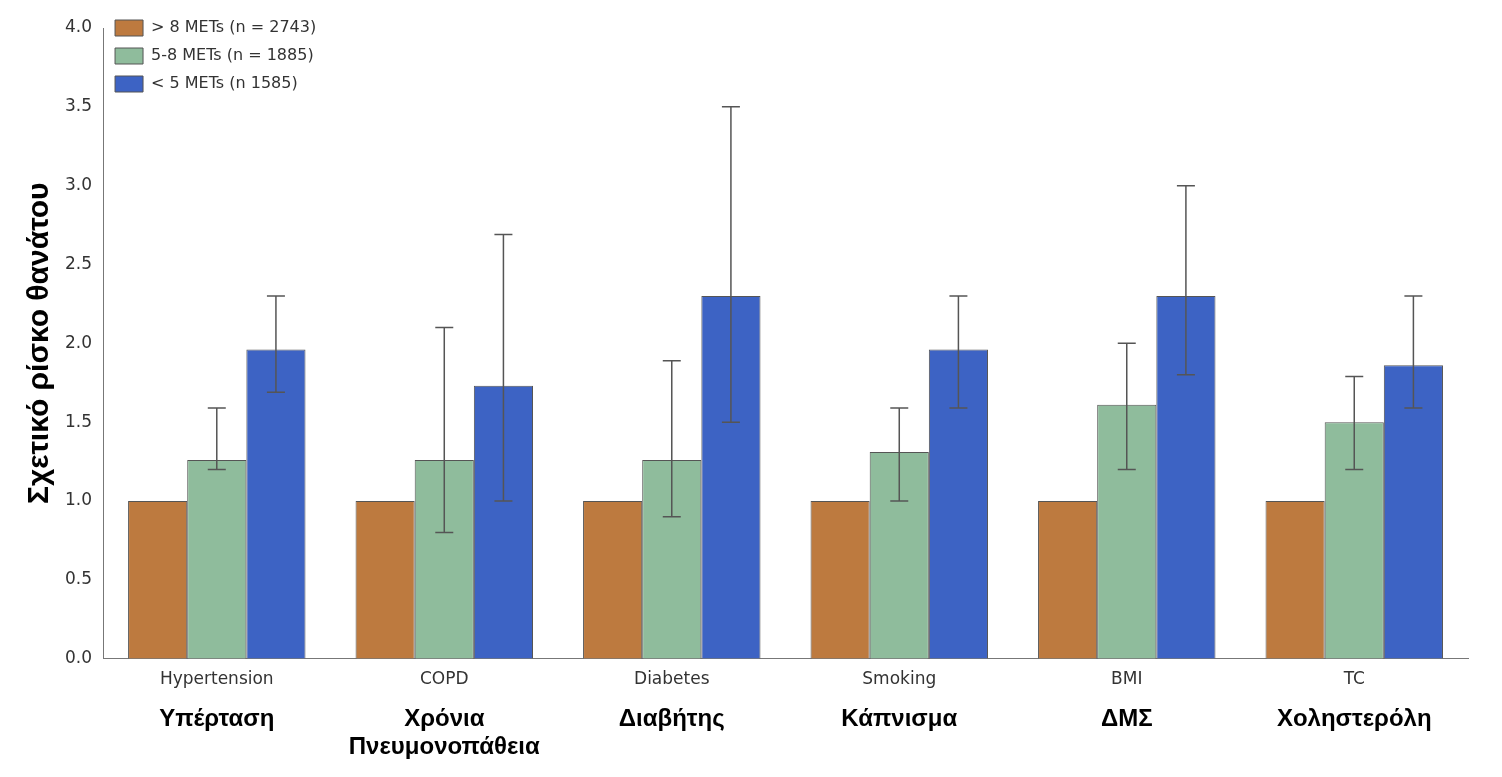 This screenshot has height=777, width=1502. I want to click on x-tick-label: BMI, so click(1127, 678).